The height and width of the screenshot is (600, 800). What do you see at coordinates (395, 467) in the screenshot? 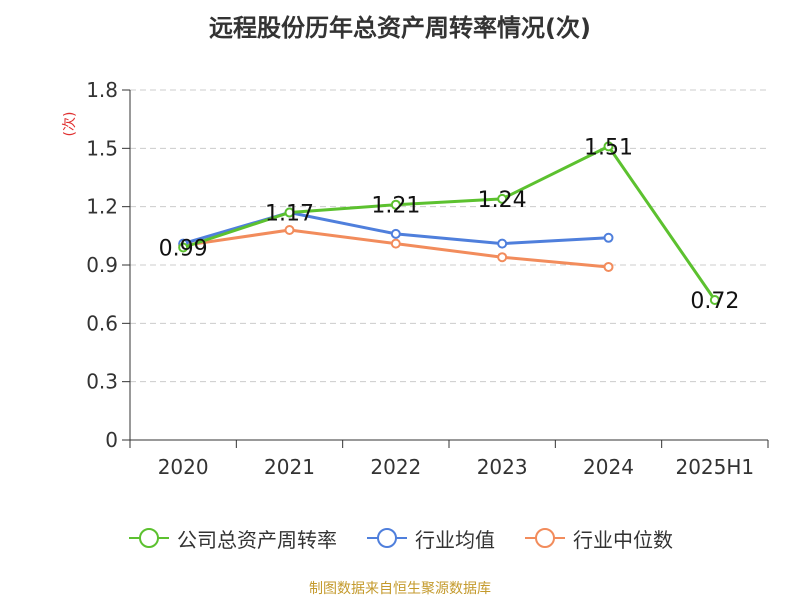
I see `x-tick-label: 2022` at bounding box center [395, 467].